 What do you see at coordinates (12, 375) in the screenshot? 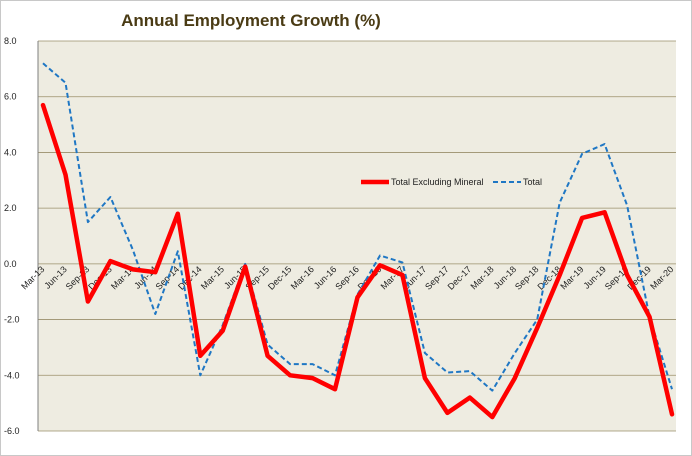
I see `y-tick-label: -4.0` at bounding box center [12, 375].